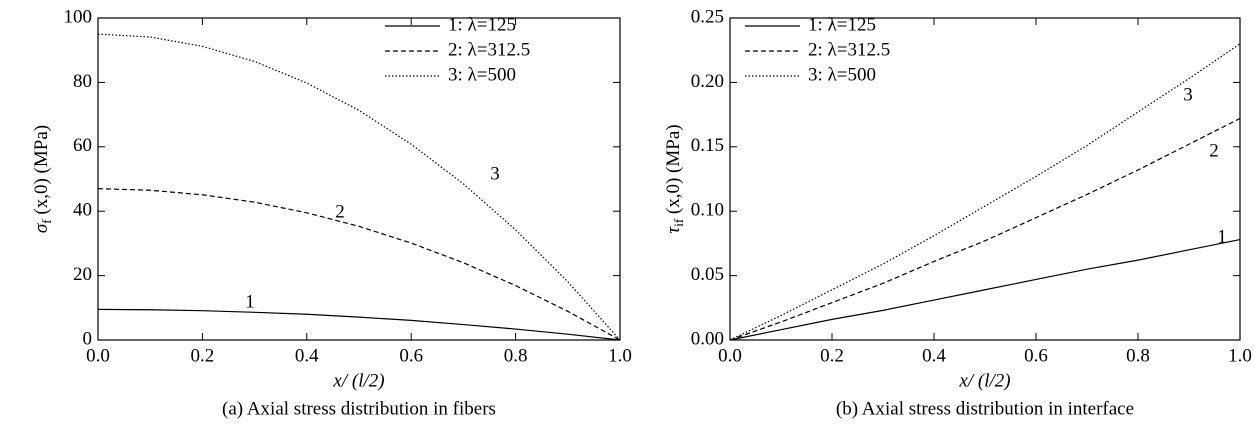 Image resolution: width=1260 pixels, height=435 pixels. I want to click on y-axis-label: τif (x,0) (MPa), so click(674, 178).